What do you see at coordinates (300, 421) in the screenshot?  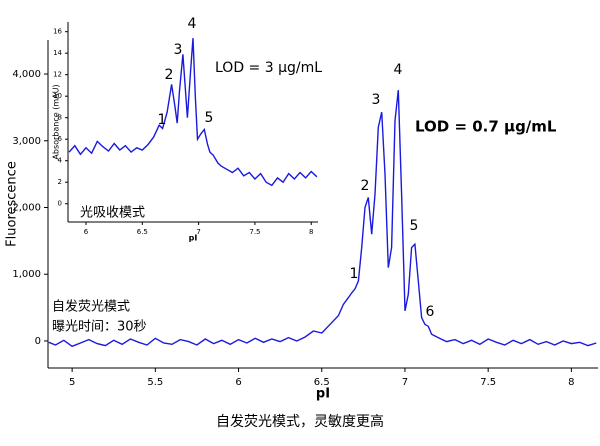 I see `caption: 自发荧光模式，灵敏度更高` at bounding box center [300, 421].